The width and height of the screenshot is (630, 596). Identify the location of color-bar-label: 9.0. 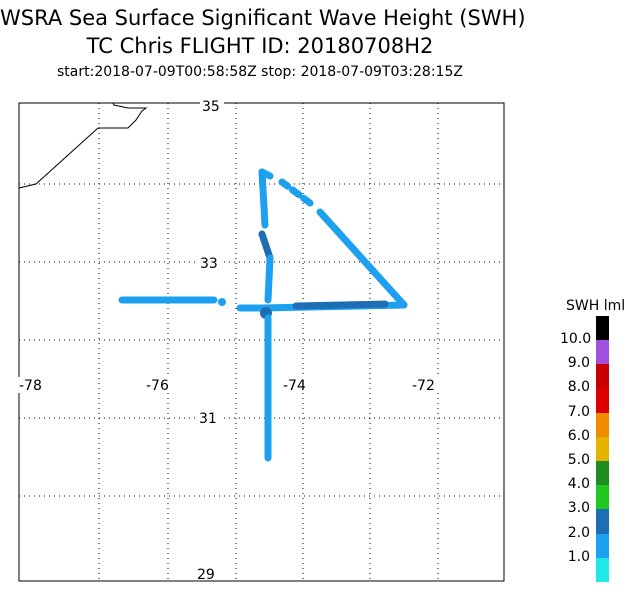
(578, 363).